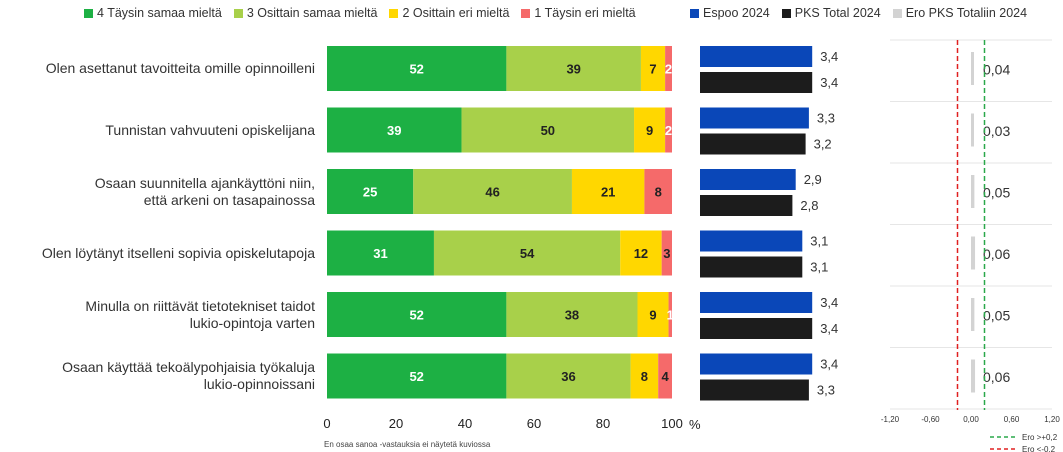 The width and height of the screenshot is (1063, 452). I want to click on reference-legend-label: Ero <-0,2, so click(1039, 448).